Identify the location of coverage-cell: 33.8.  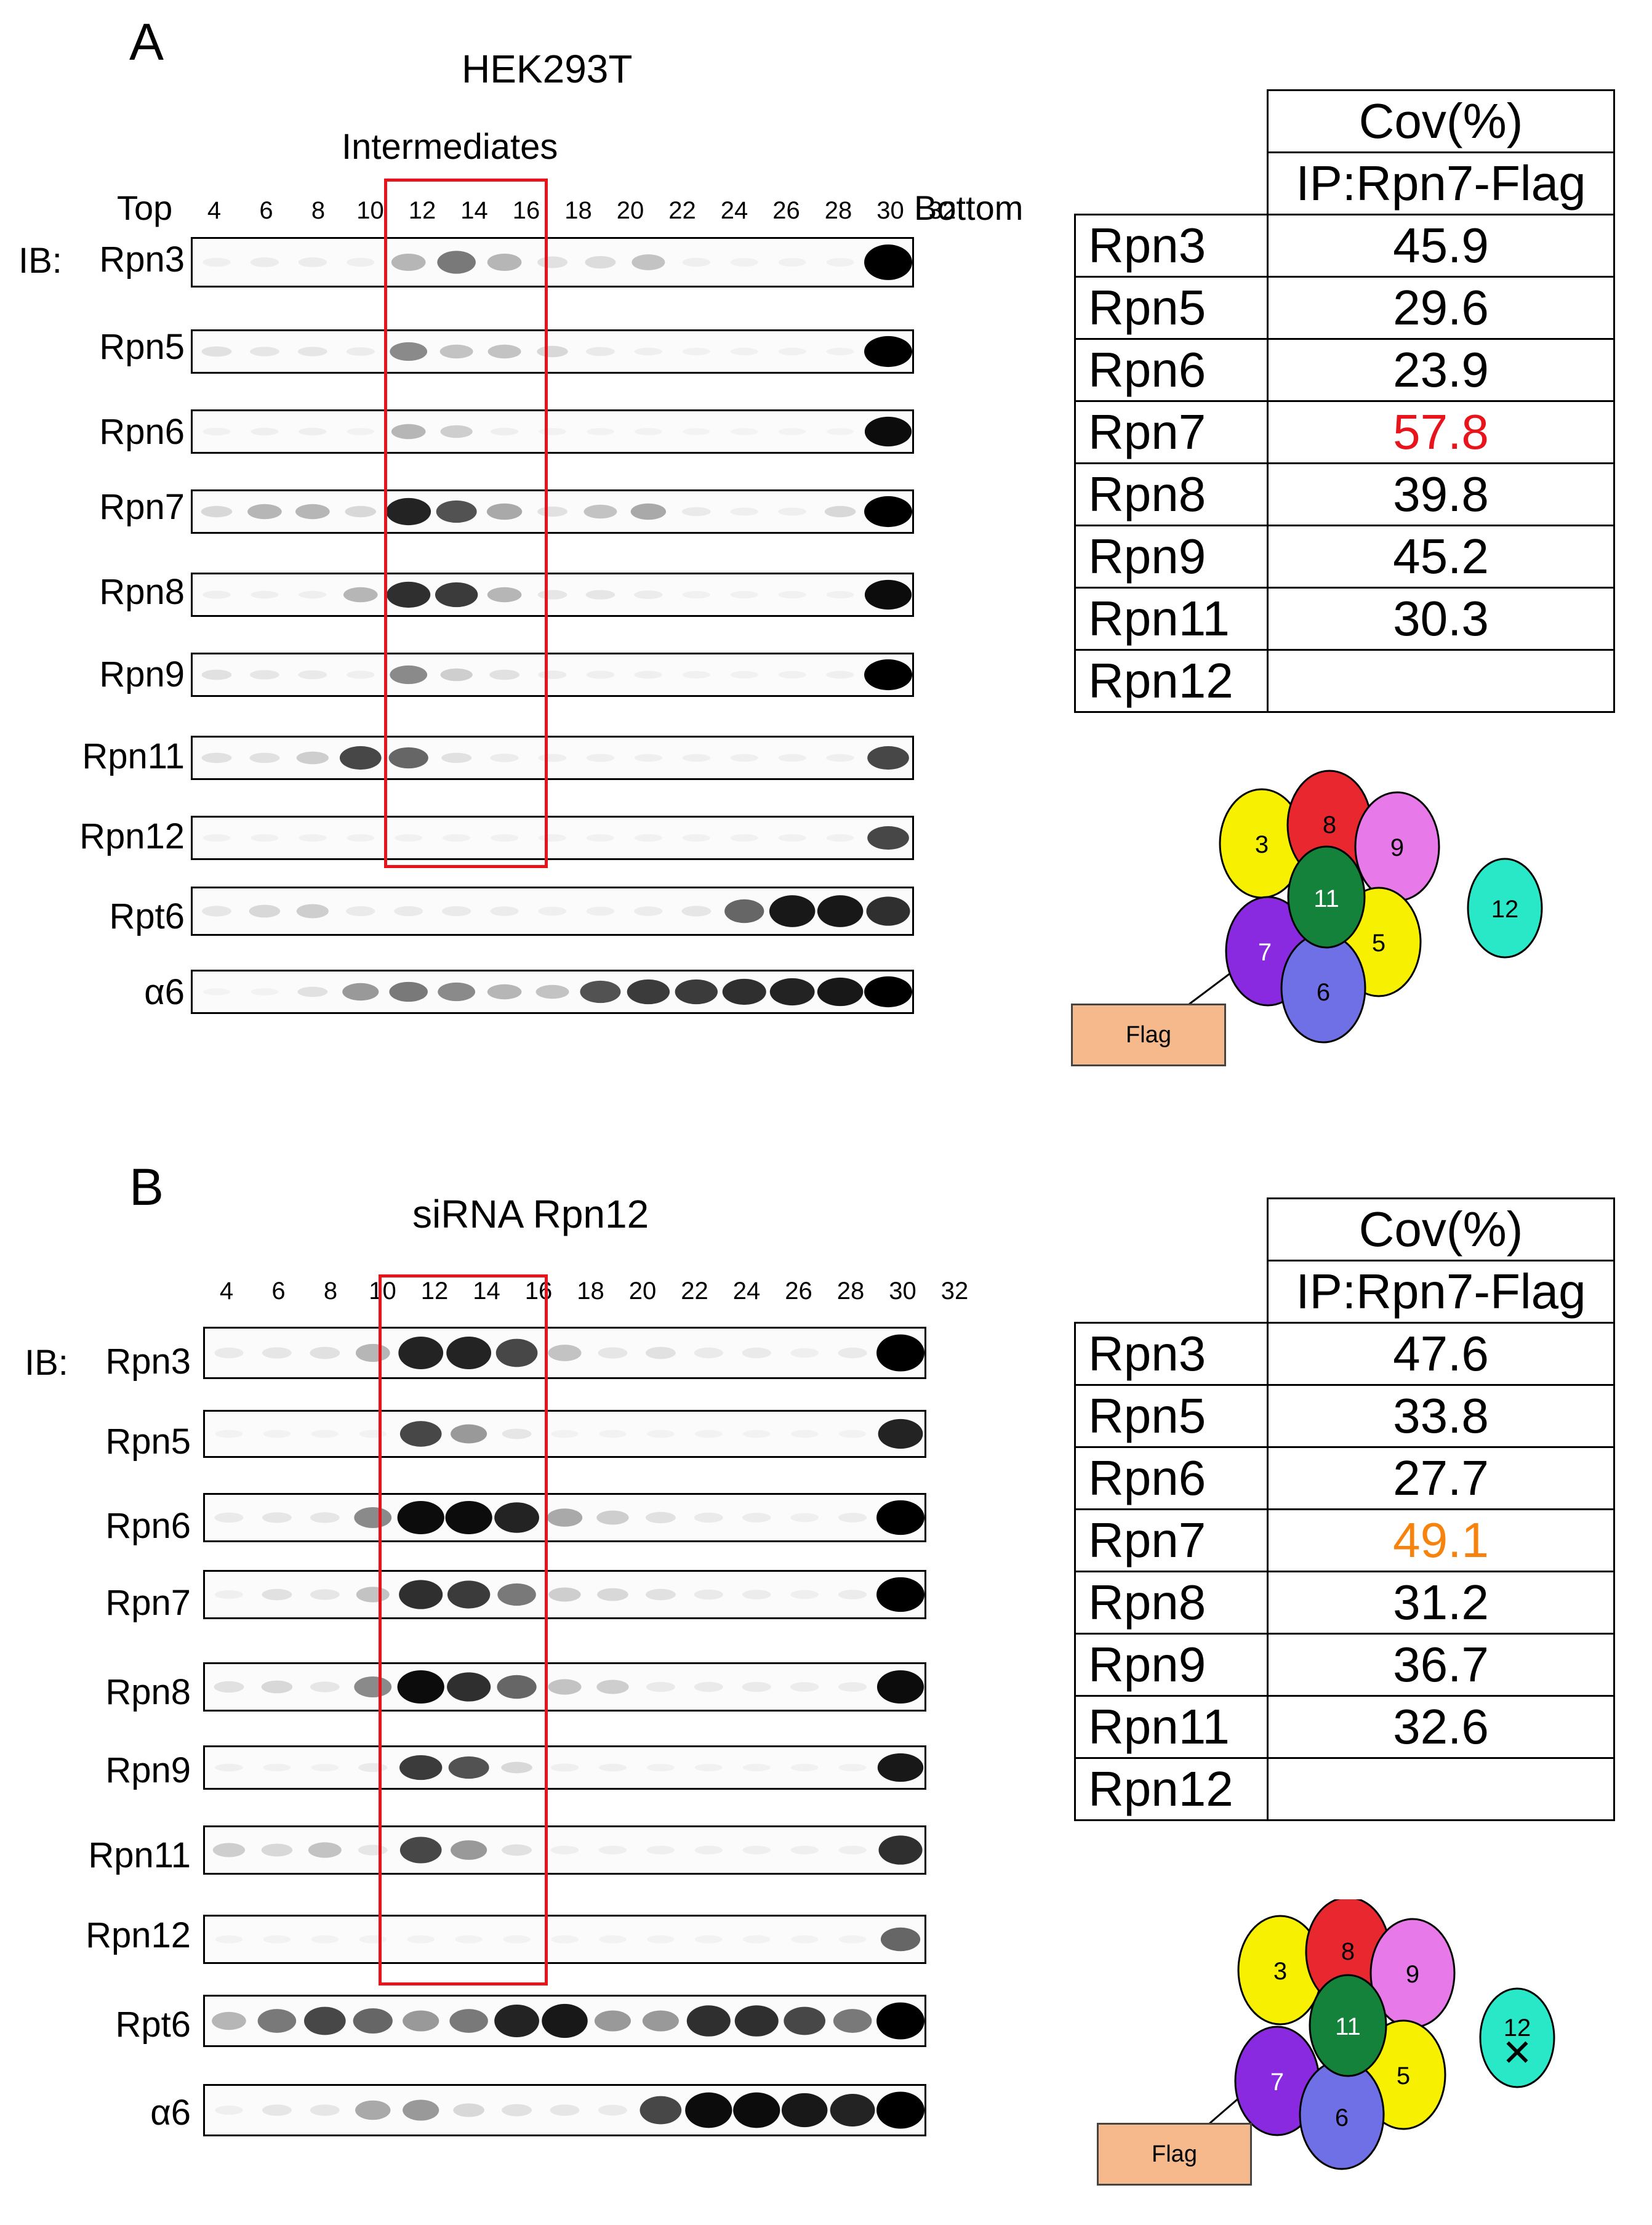
(1441, 1416).